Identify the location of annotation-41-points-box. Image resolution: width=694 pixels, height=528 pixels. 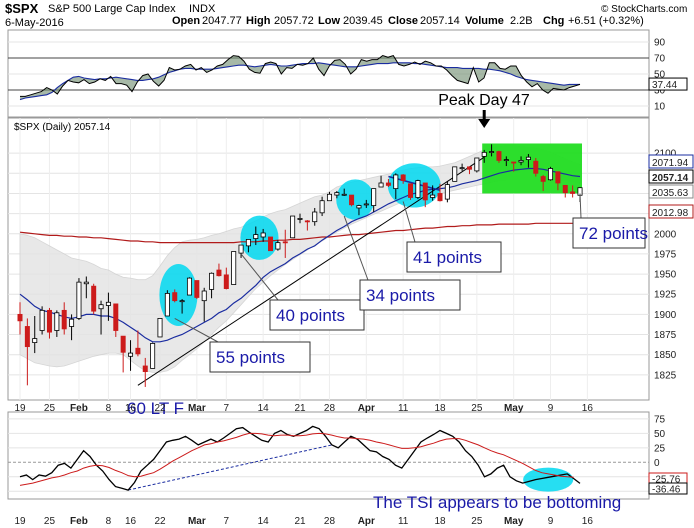
(454, 257).